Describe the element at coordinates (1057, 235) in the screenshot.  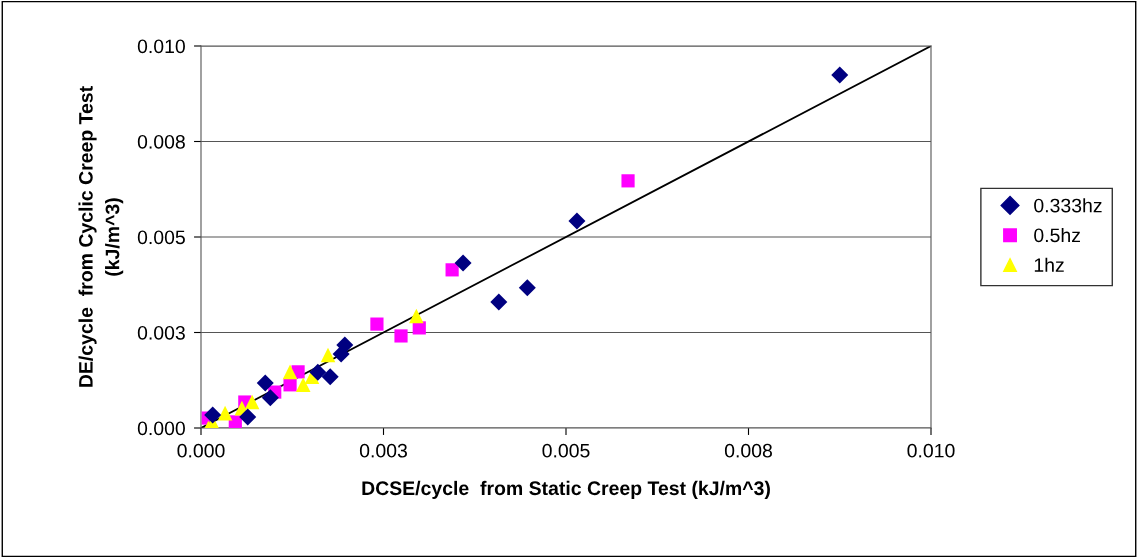
I see `legend-label: 0.5hz` at that location.